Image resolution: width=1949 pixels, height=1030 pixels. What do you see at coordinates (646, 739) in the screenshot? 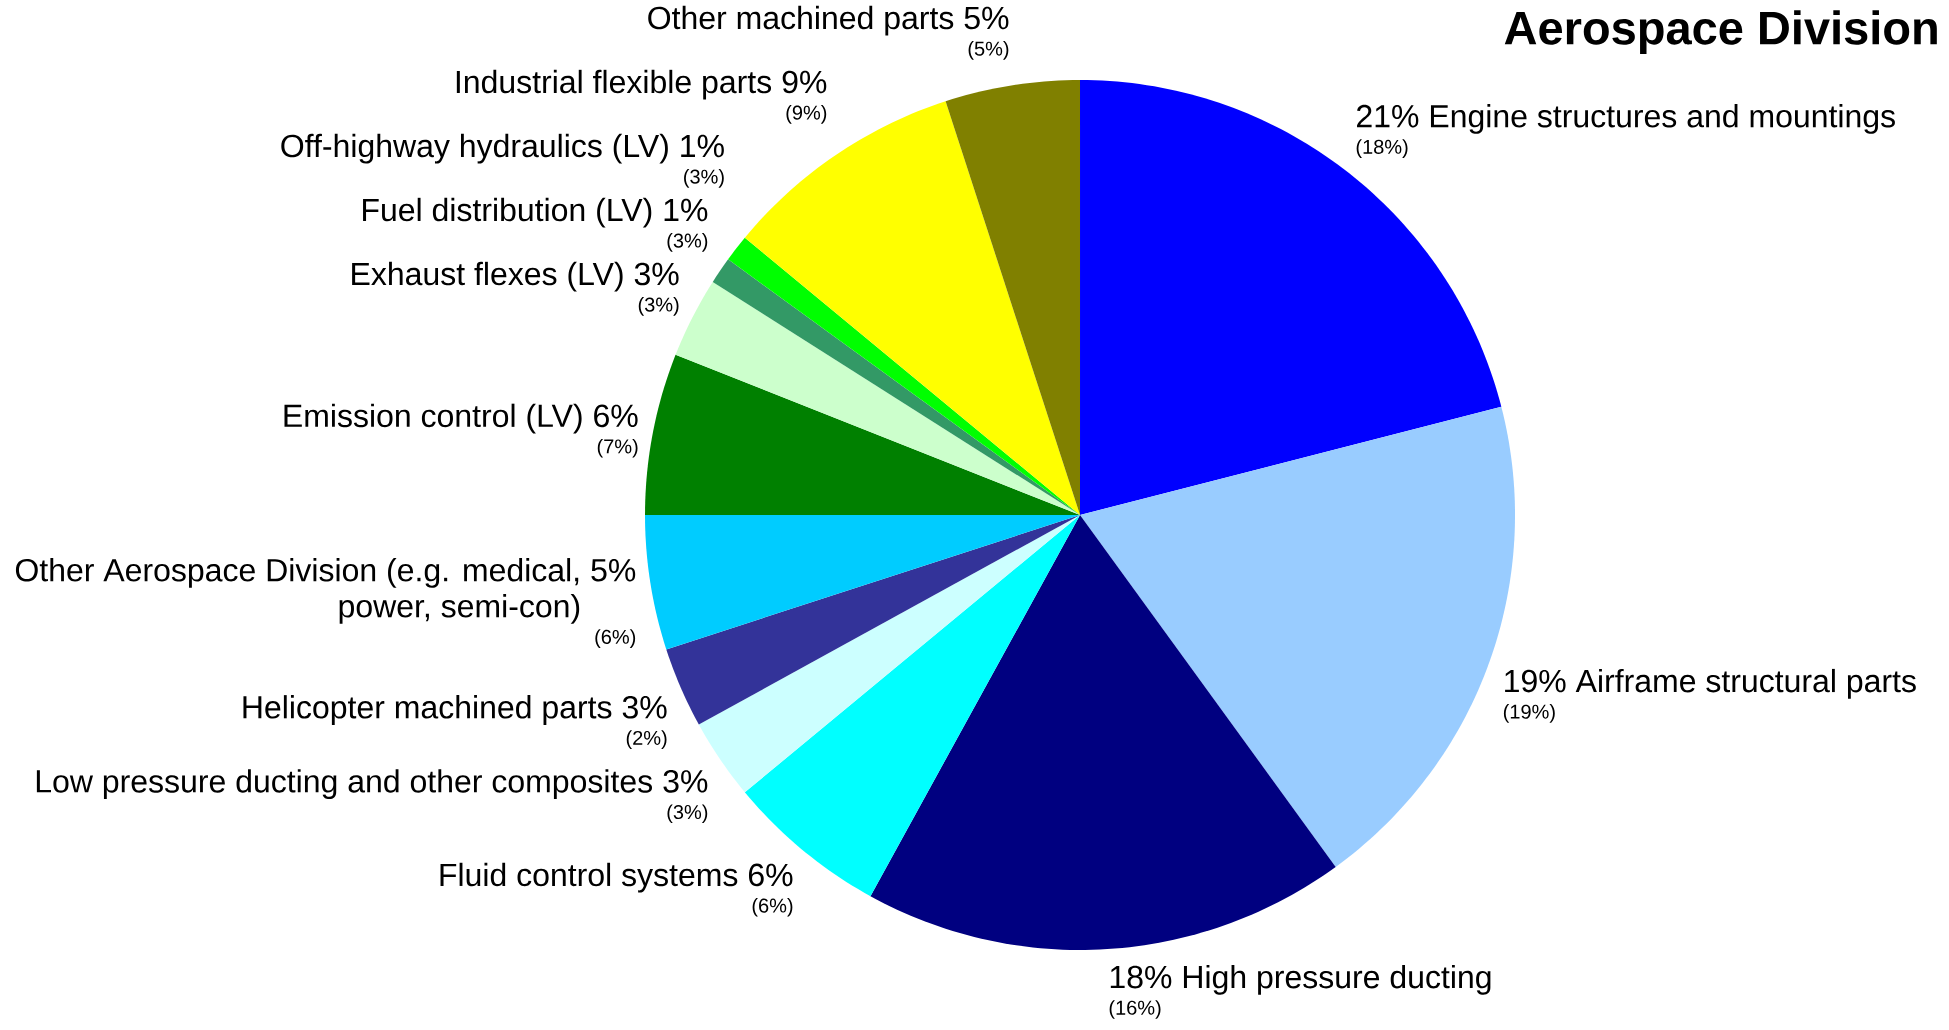
I see `text: (2%)` at bounding box center [646, 739].